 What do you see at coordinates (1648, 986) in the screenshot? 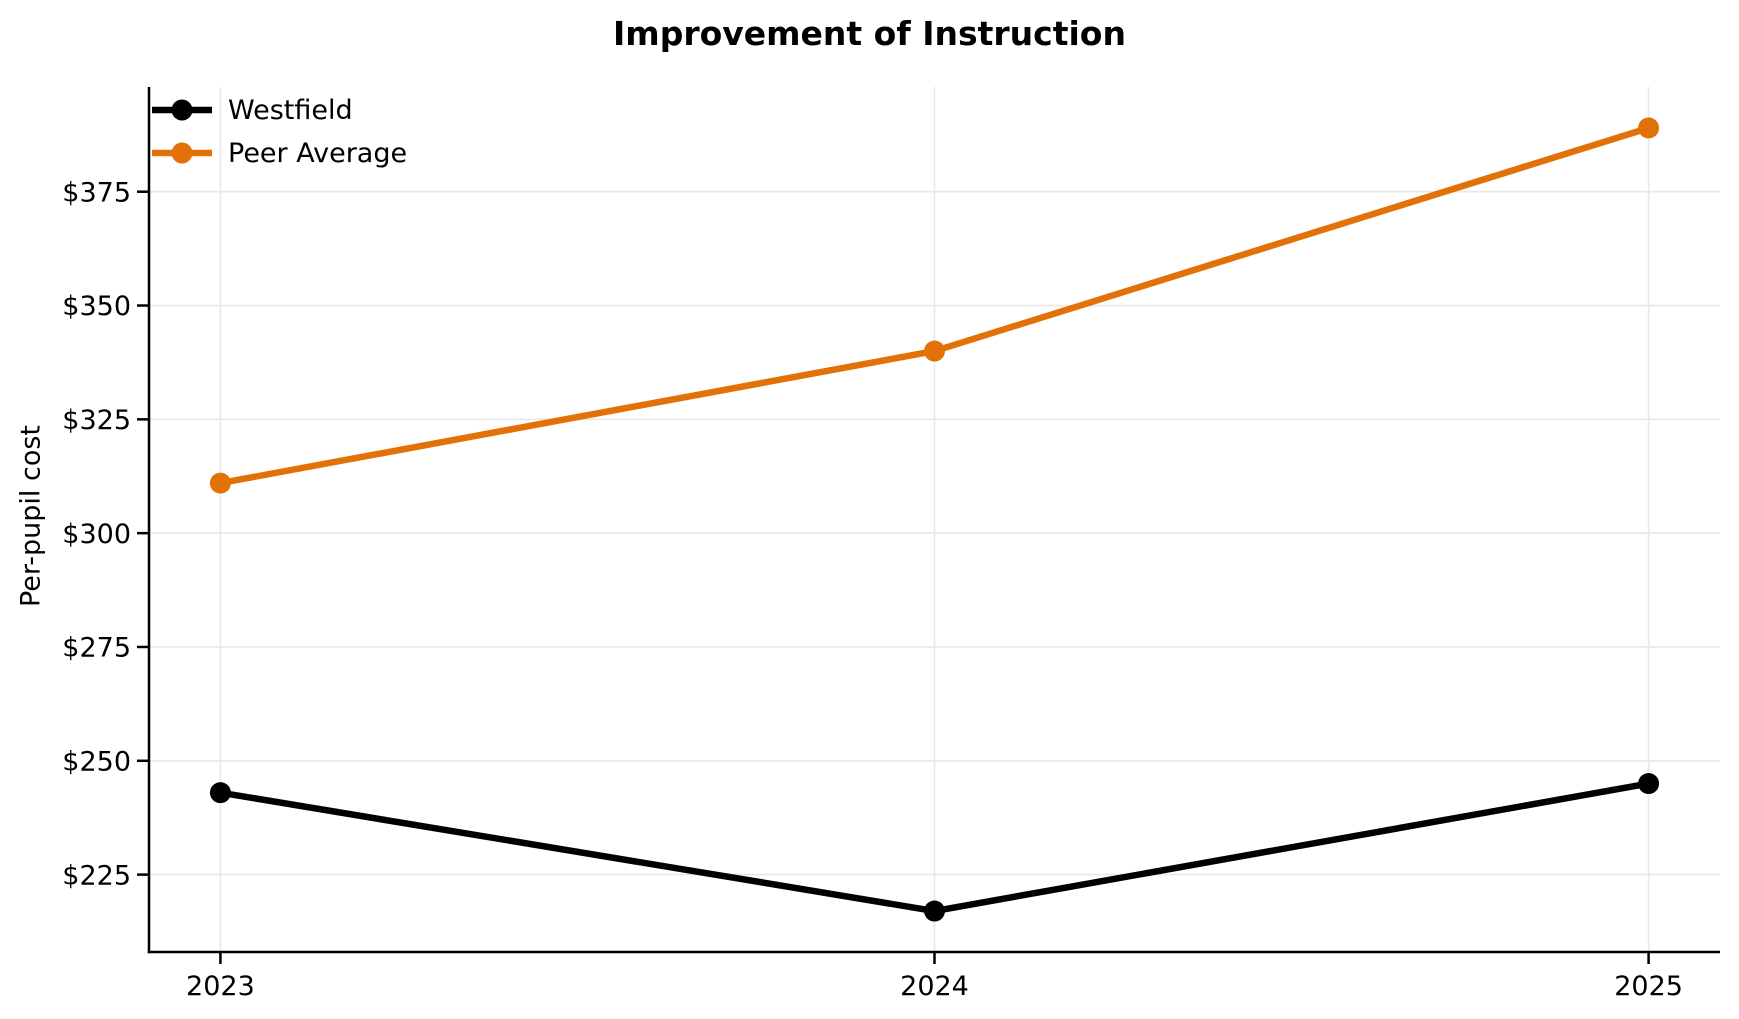
I see `x-tick-label: 2025` at bounding box center [1648, 986].